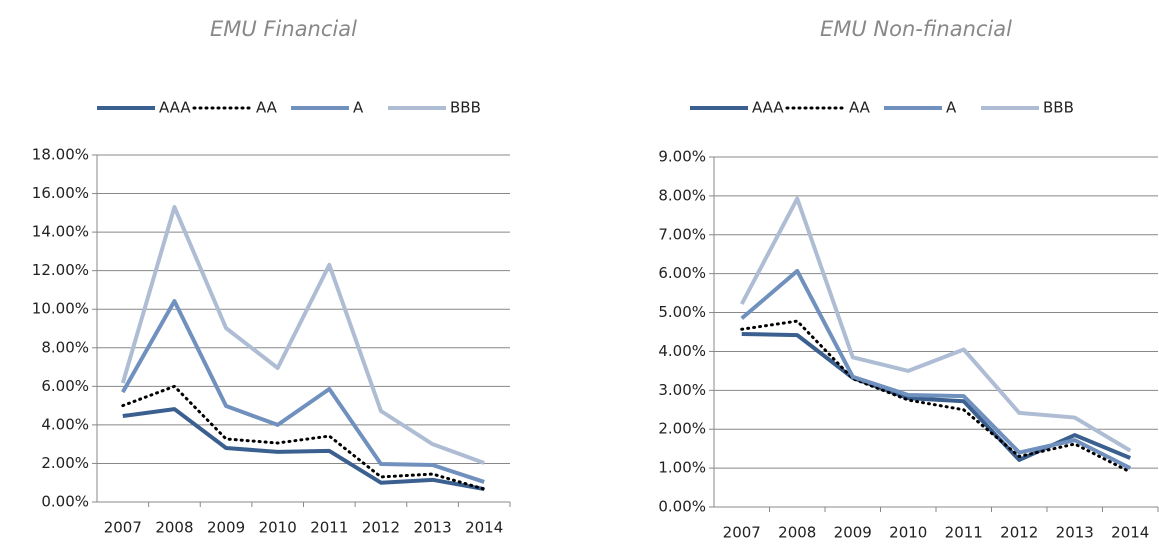  What do you see at coordinates (283, 29) in the screenshot?
I see `chart-title: EMU Financial` at bounding box center [283, 29].